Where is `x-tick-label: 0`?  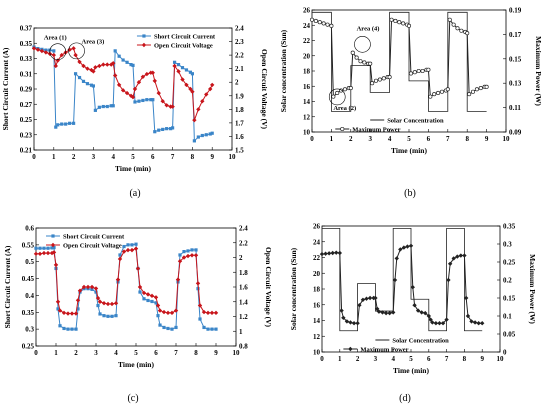
x-tick-label: 0 is located at coordinates (322, 359).